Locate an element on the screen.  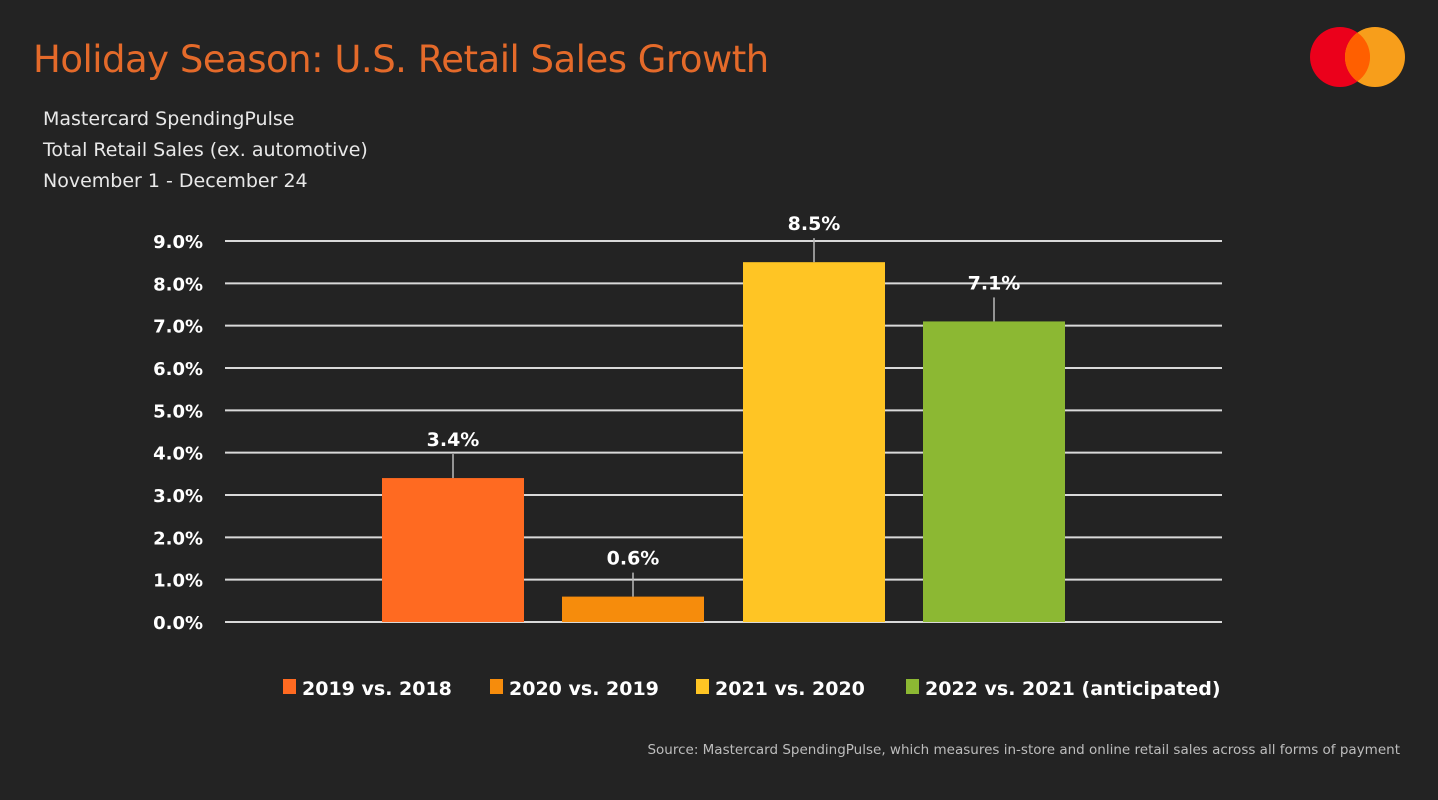
data-label: 8.5% is located at coordinates (814, 224).